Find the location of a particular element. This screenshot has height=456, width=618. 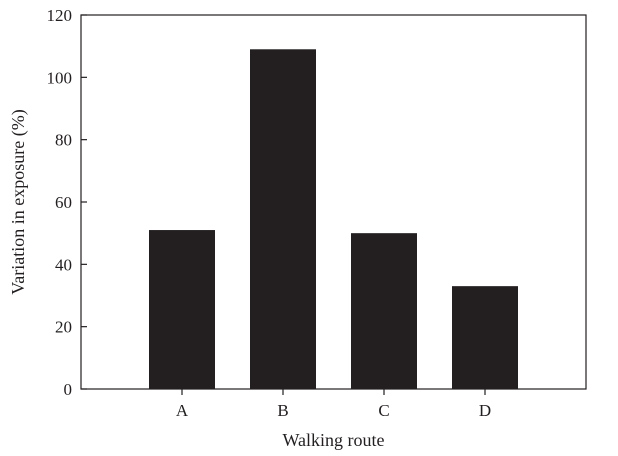

x-tick-label-A: A is located at coordinates (182, 410).